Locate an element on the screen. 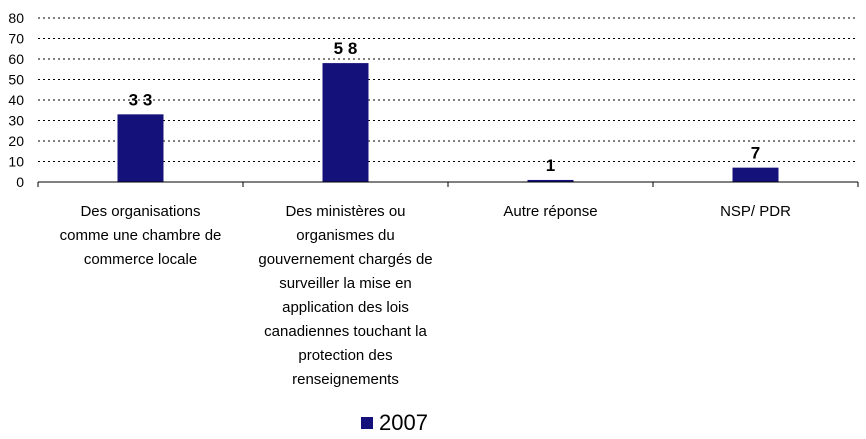 Image resolution: width=866 pixels, height=439 pixels. data-label: 3 3 is located at coordinates (141, 99).